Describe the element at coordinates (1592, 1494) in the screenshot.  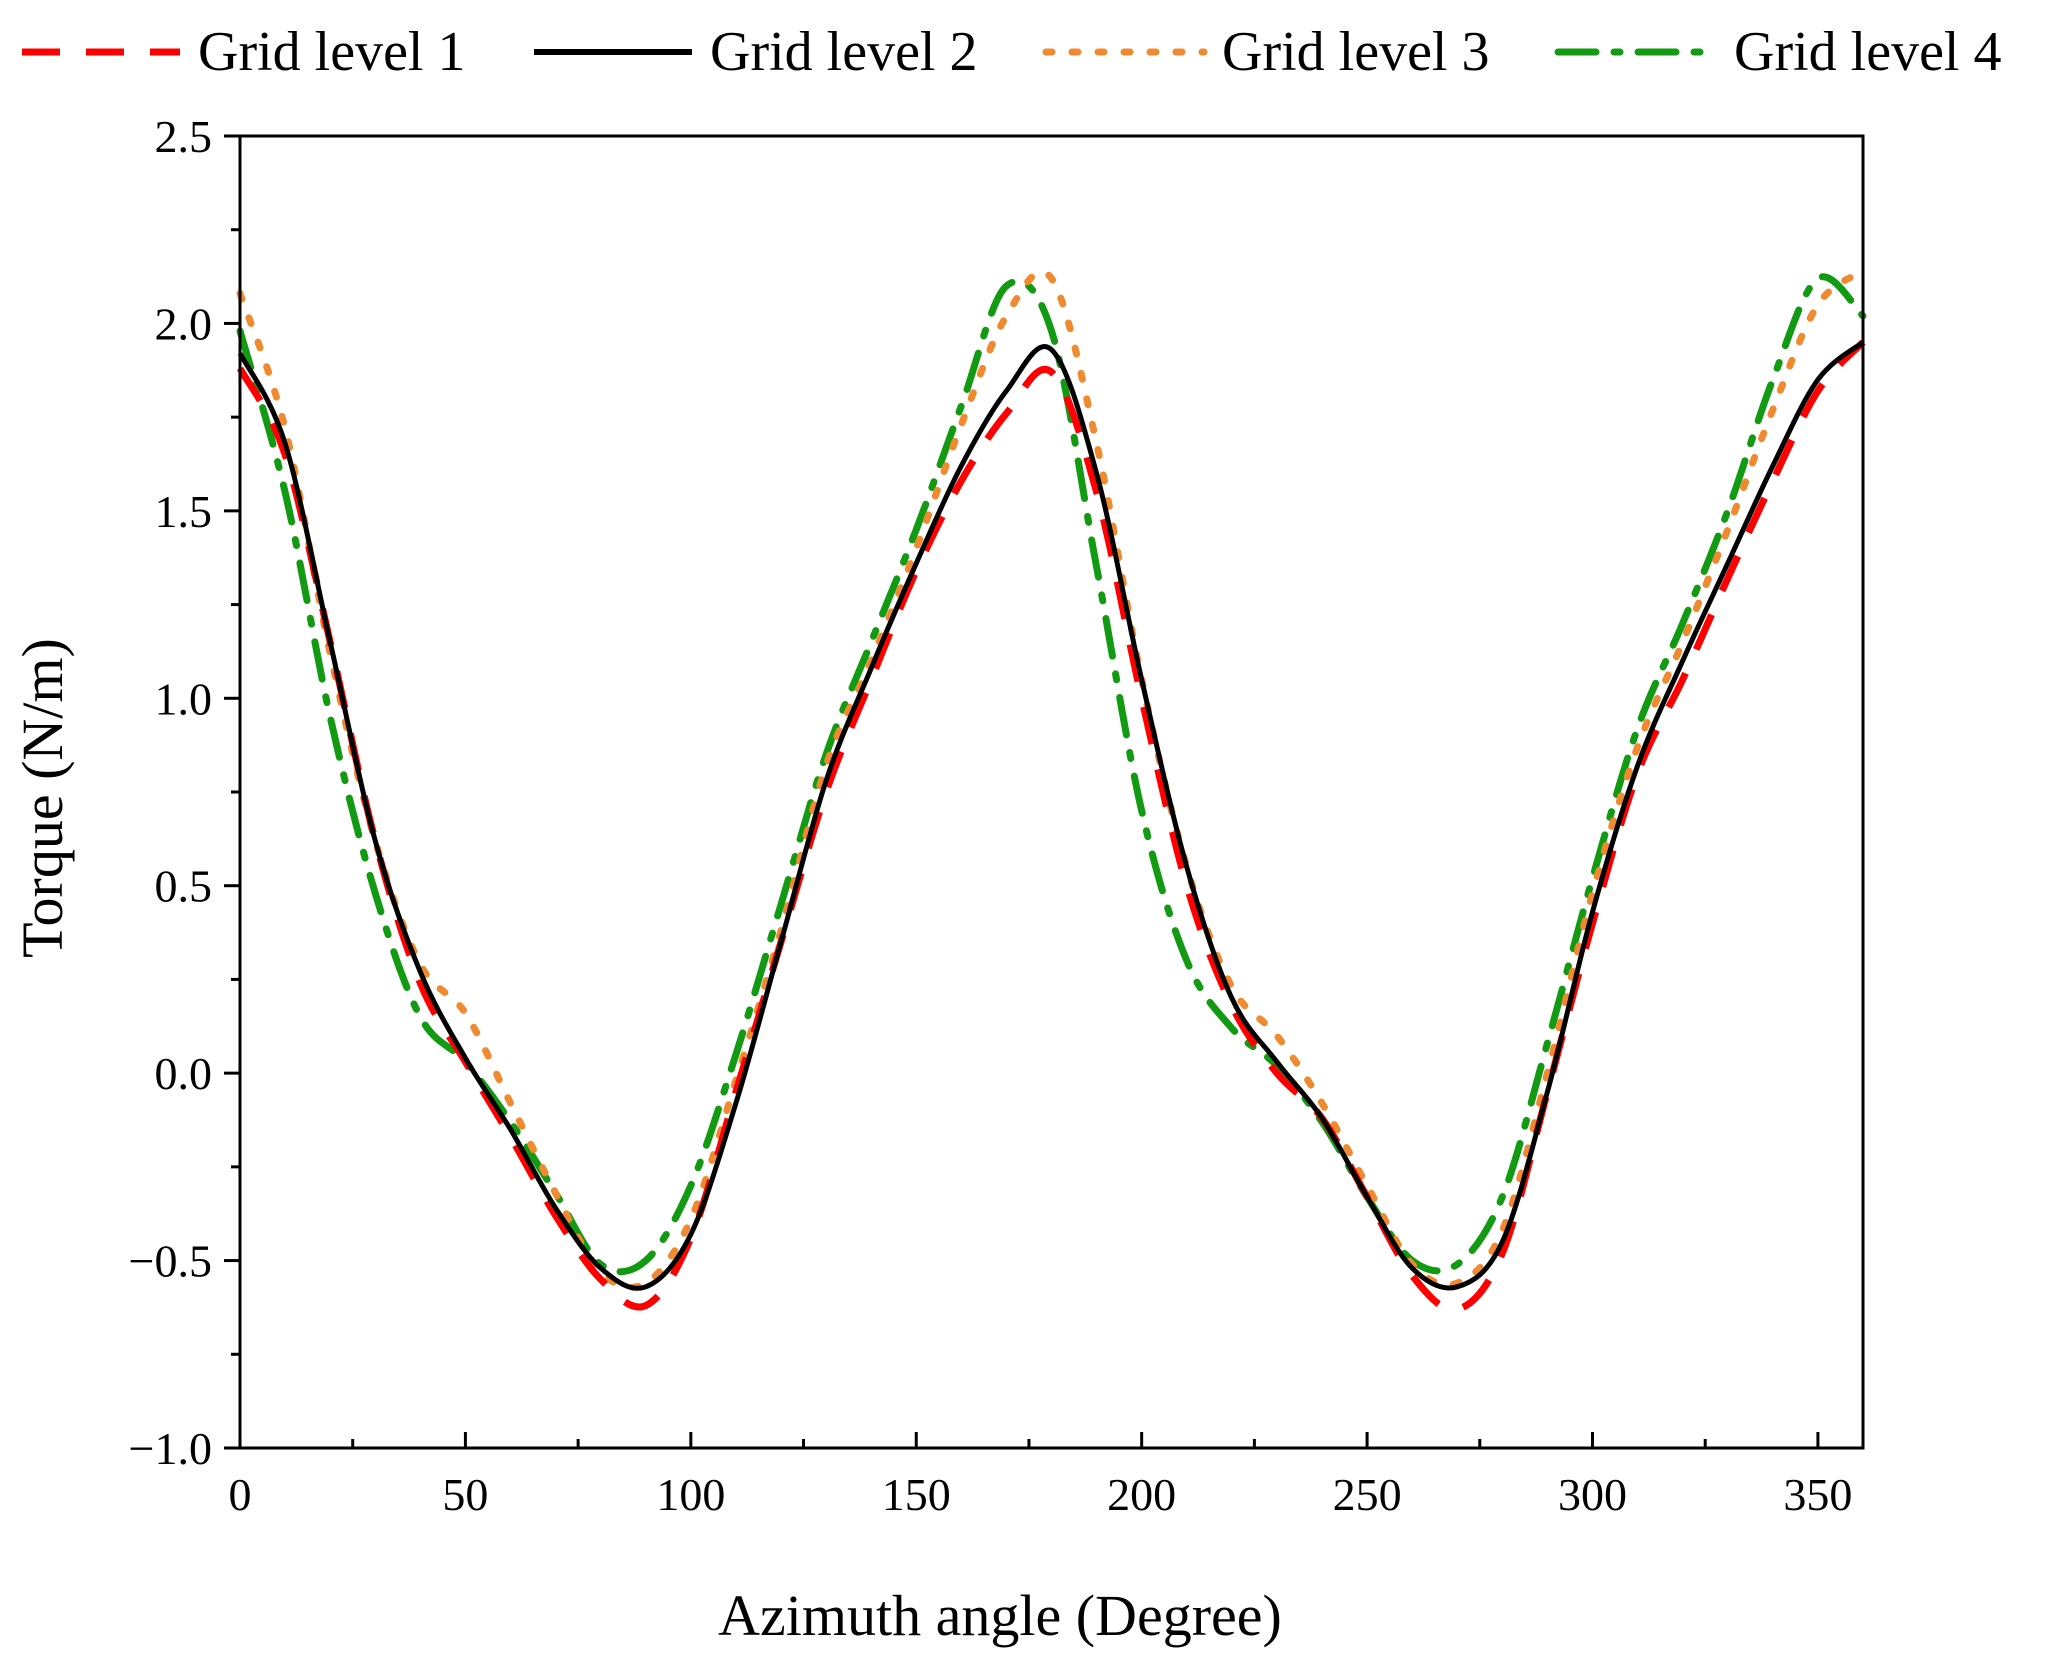
I see `x-tick-label: 300` at that location.